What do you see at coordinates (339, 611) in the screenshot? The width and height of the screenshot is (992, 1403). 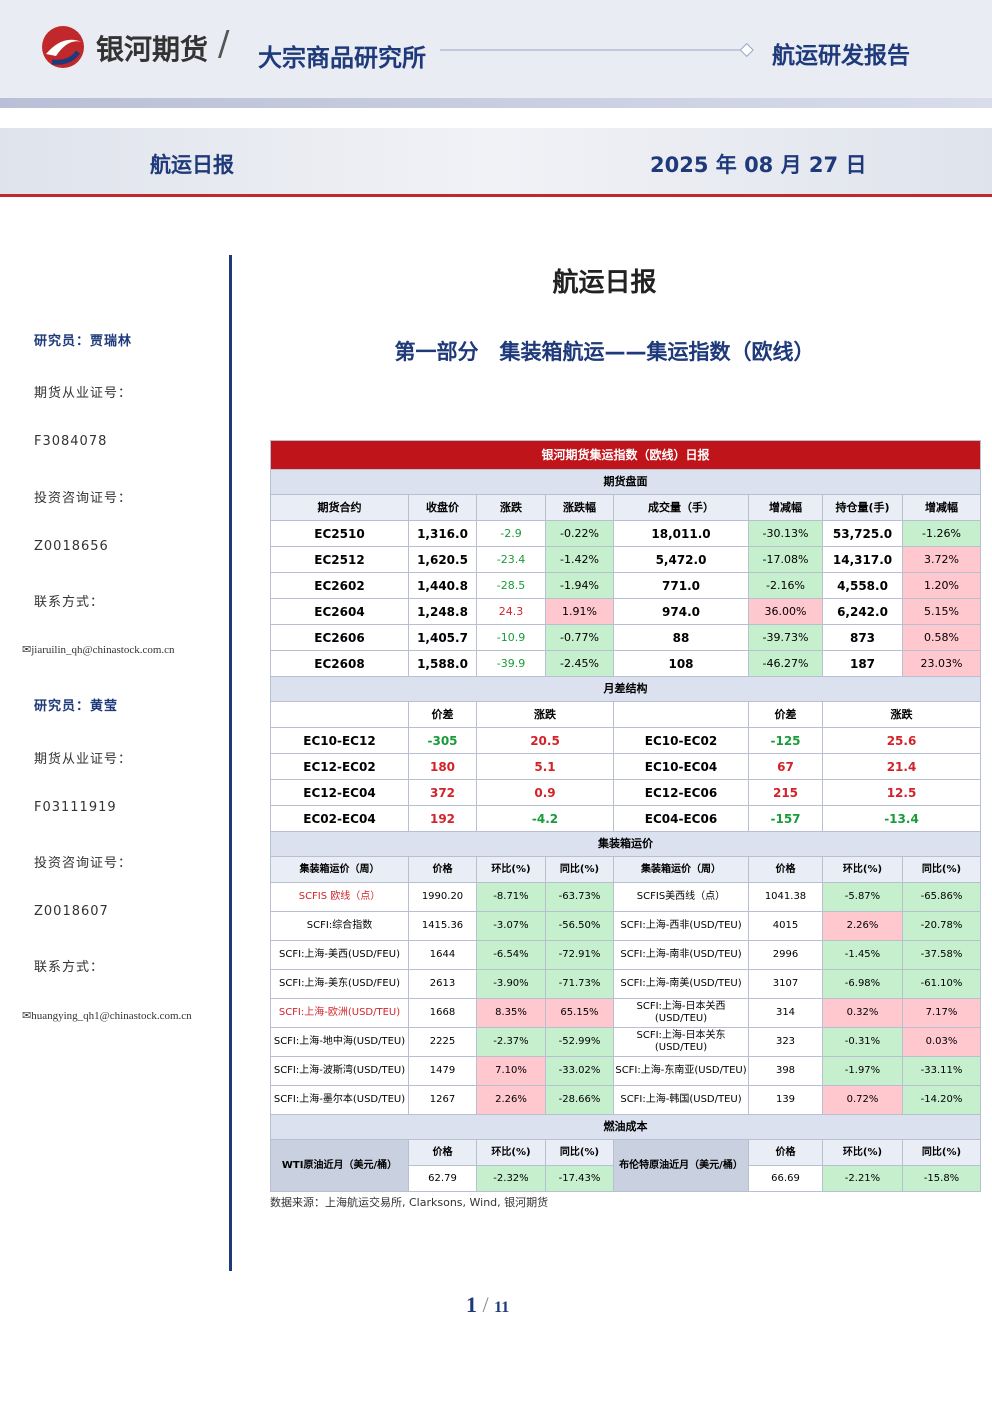 I see `table-cell: EC2604` at bounding box center [339, 611].